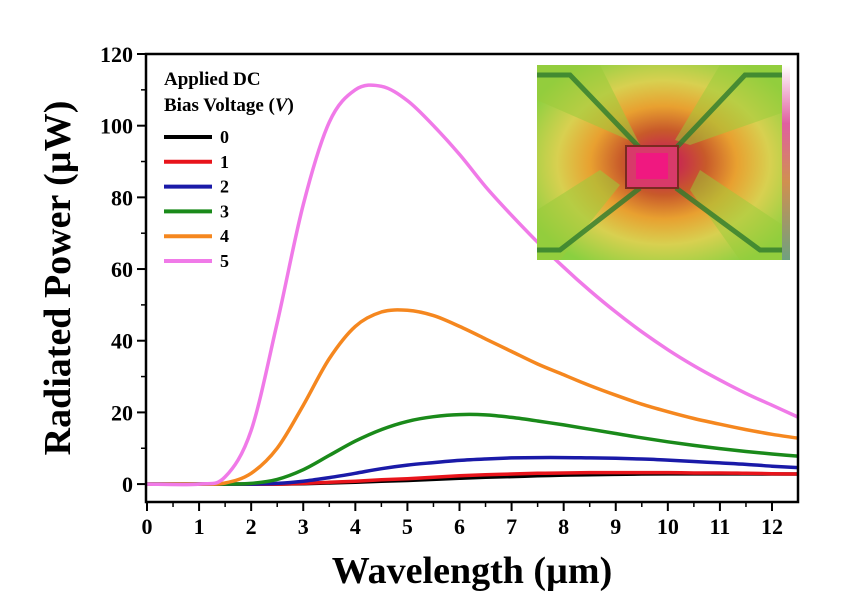 The height and width of the screenshot is (600, 850). Describe the element at coordinates (224, 187) in the screenshot. I see `legend-label-2V: 2` at that location.